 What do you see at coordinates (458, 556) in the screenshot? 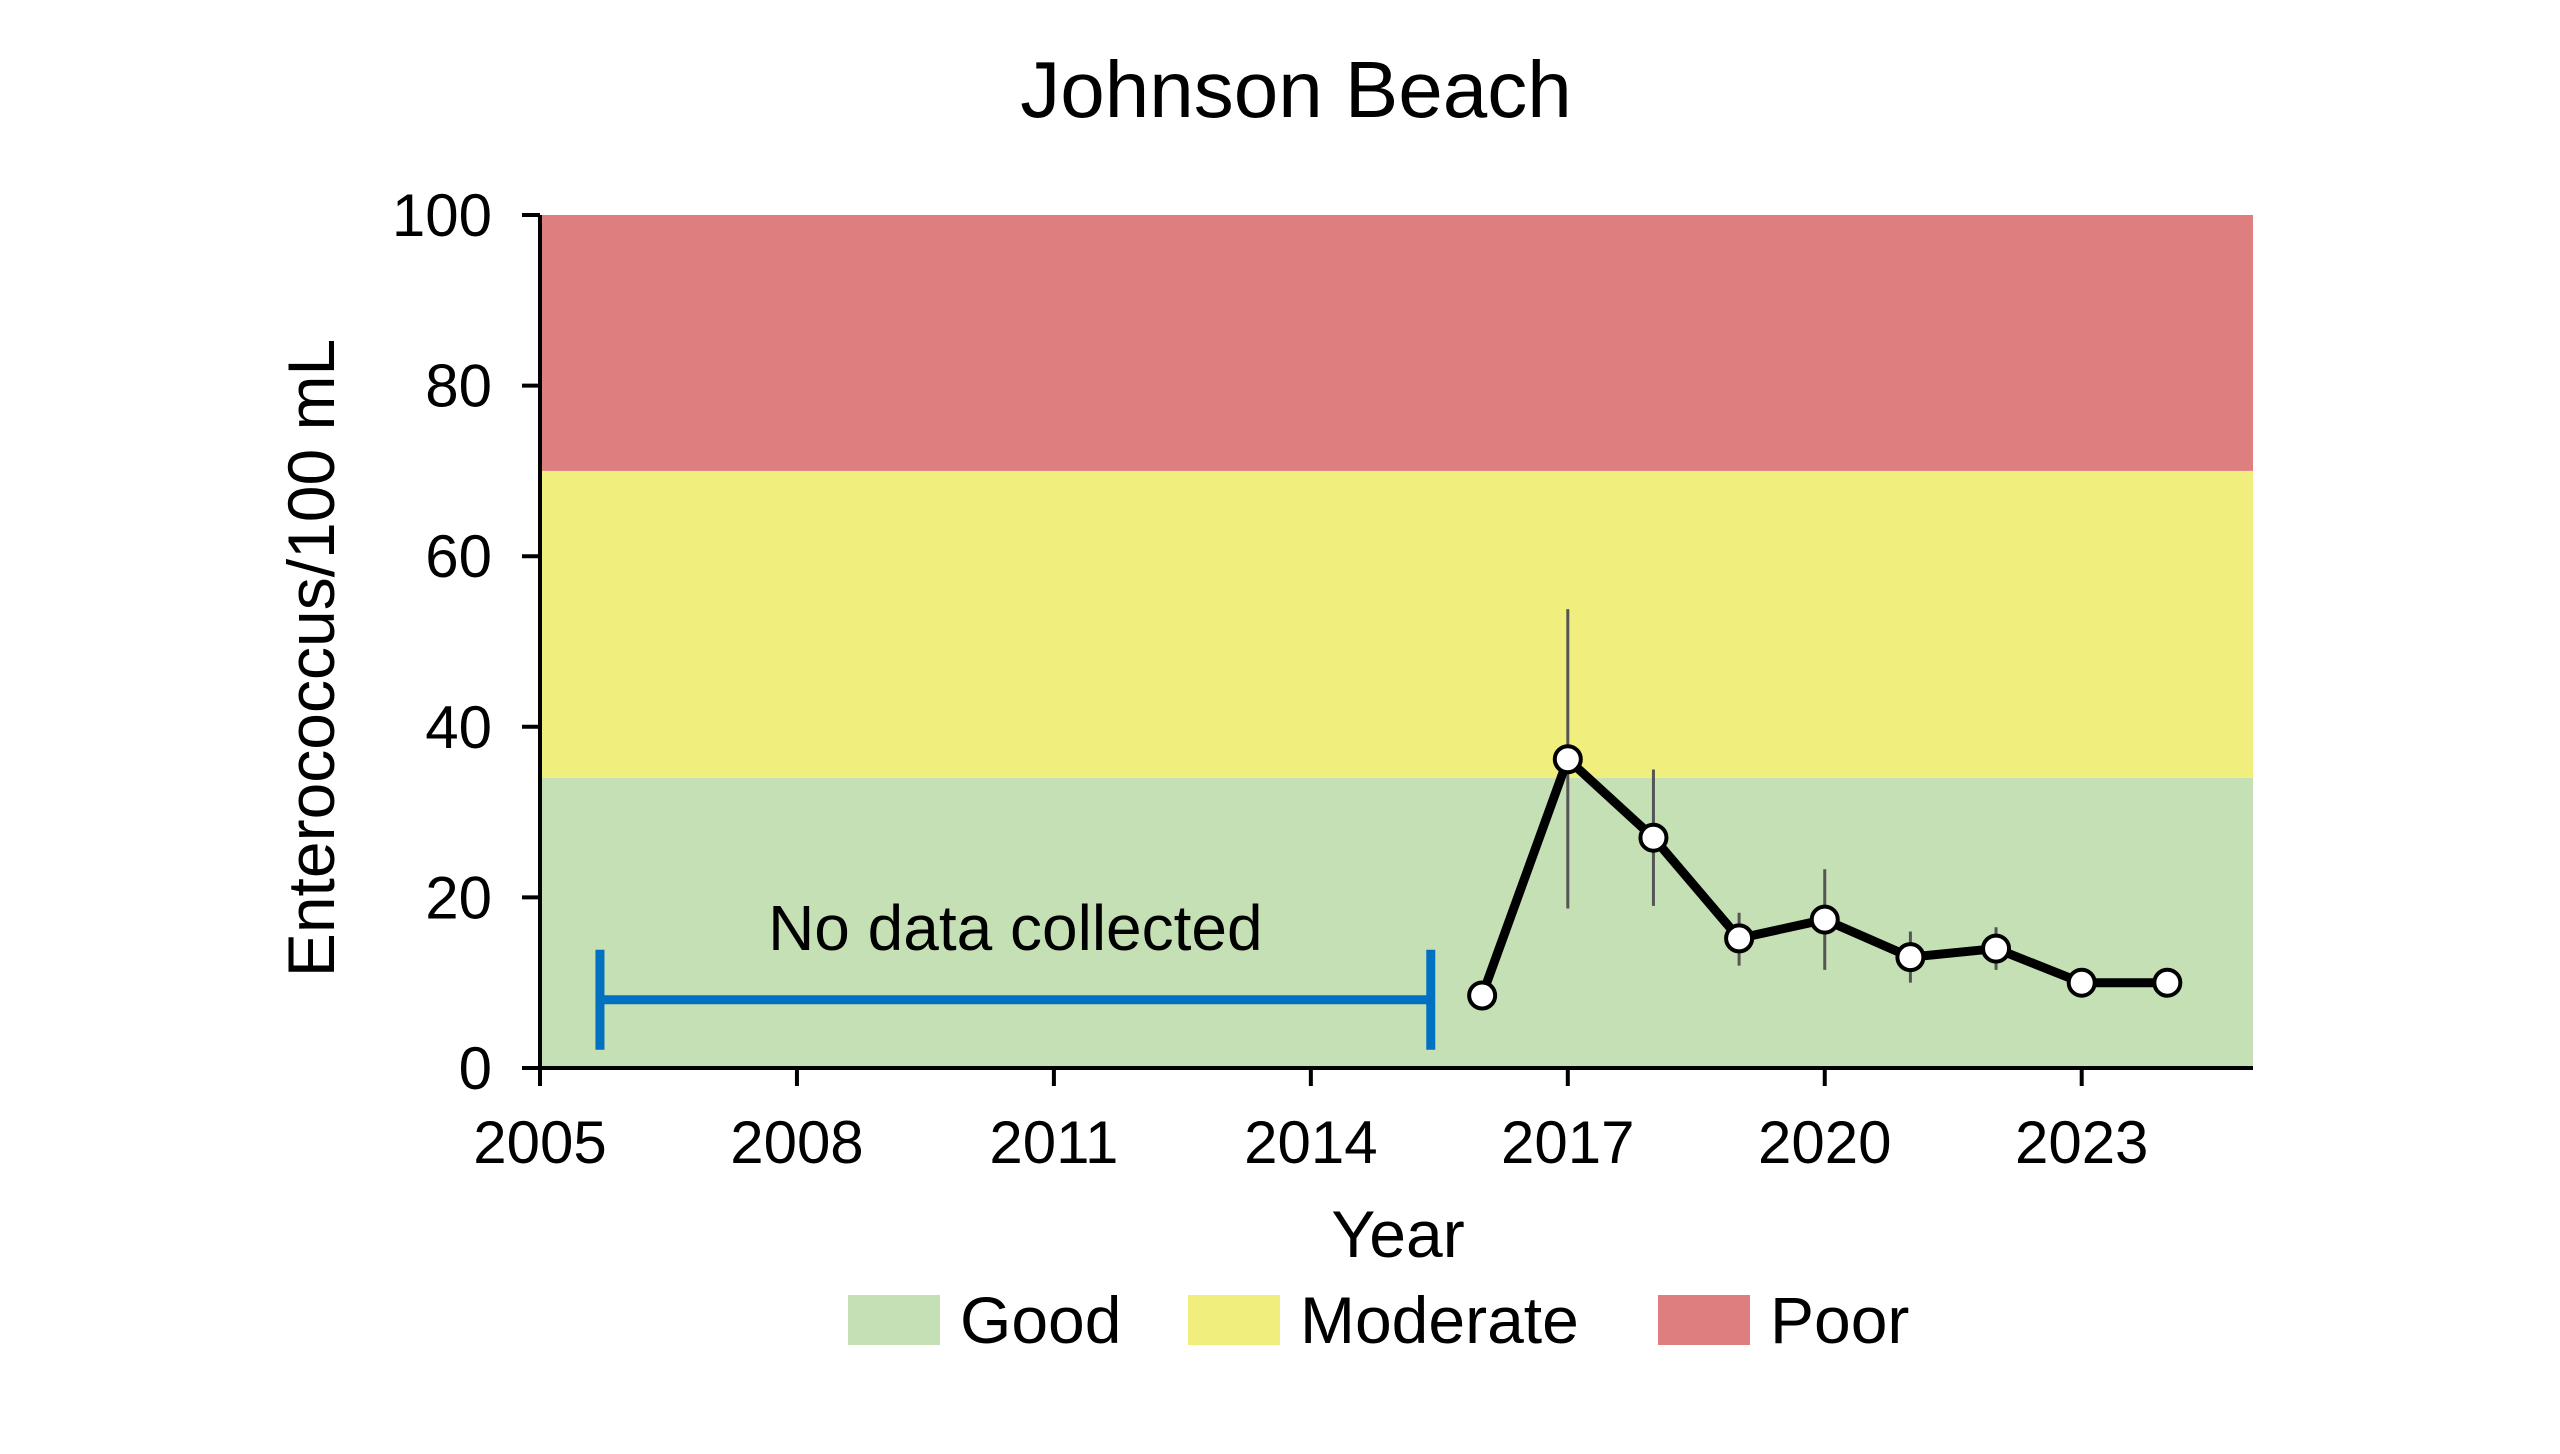
I see `y-tick-label: 60` at bounding box center [458, 556].